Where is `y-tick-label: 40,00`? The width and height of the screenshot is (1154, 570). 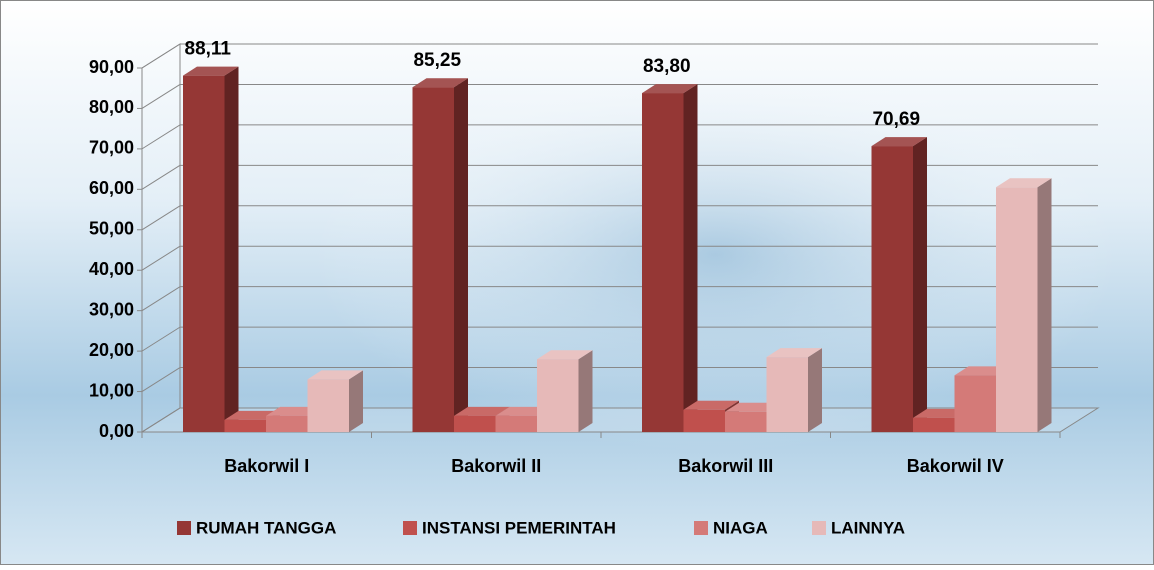 y-tick-label: 40,00 is located at coordinates (111, 269).